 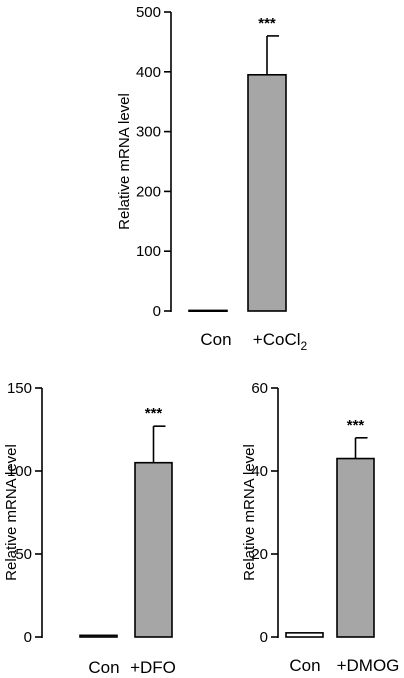 What do you see at coordinates (259, 388) in the screenshot?
I see `y-tick-label: 60` at bounding box center [259, 388].